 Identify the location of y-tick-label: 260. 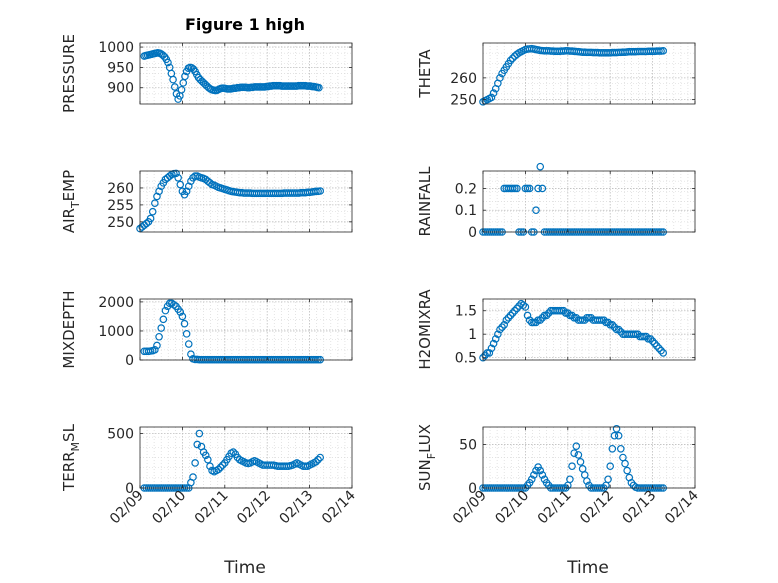
(120, 189).